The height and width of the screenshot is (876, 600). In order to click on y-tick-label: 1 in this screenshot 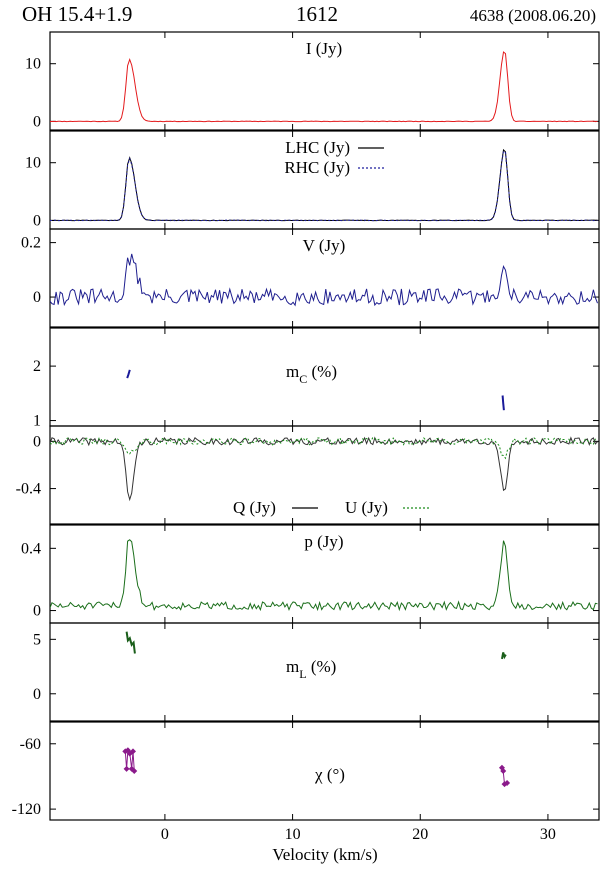, I will do `click(37, 421)`.